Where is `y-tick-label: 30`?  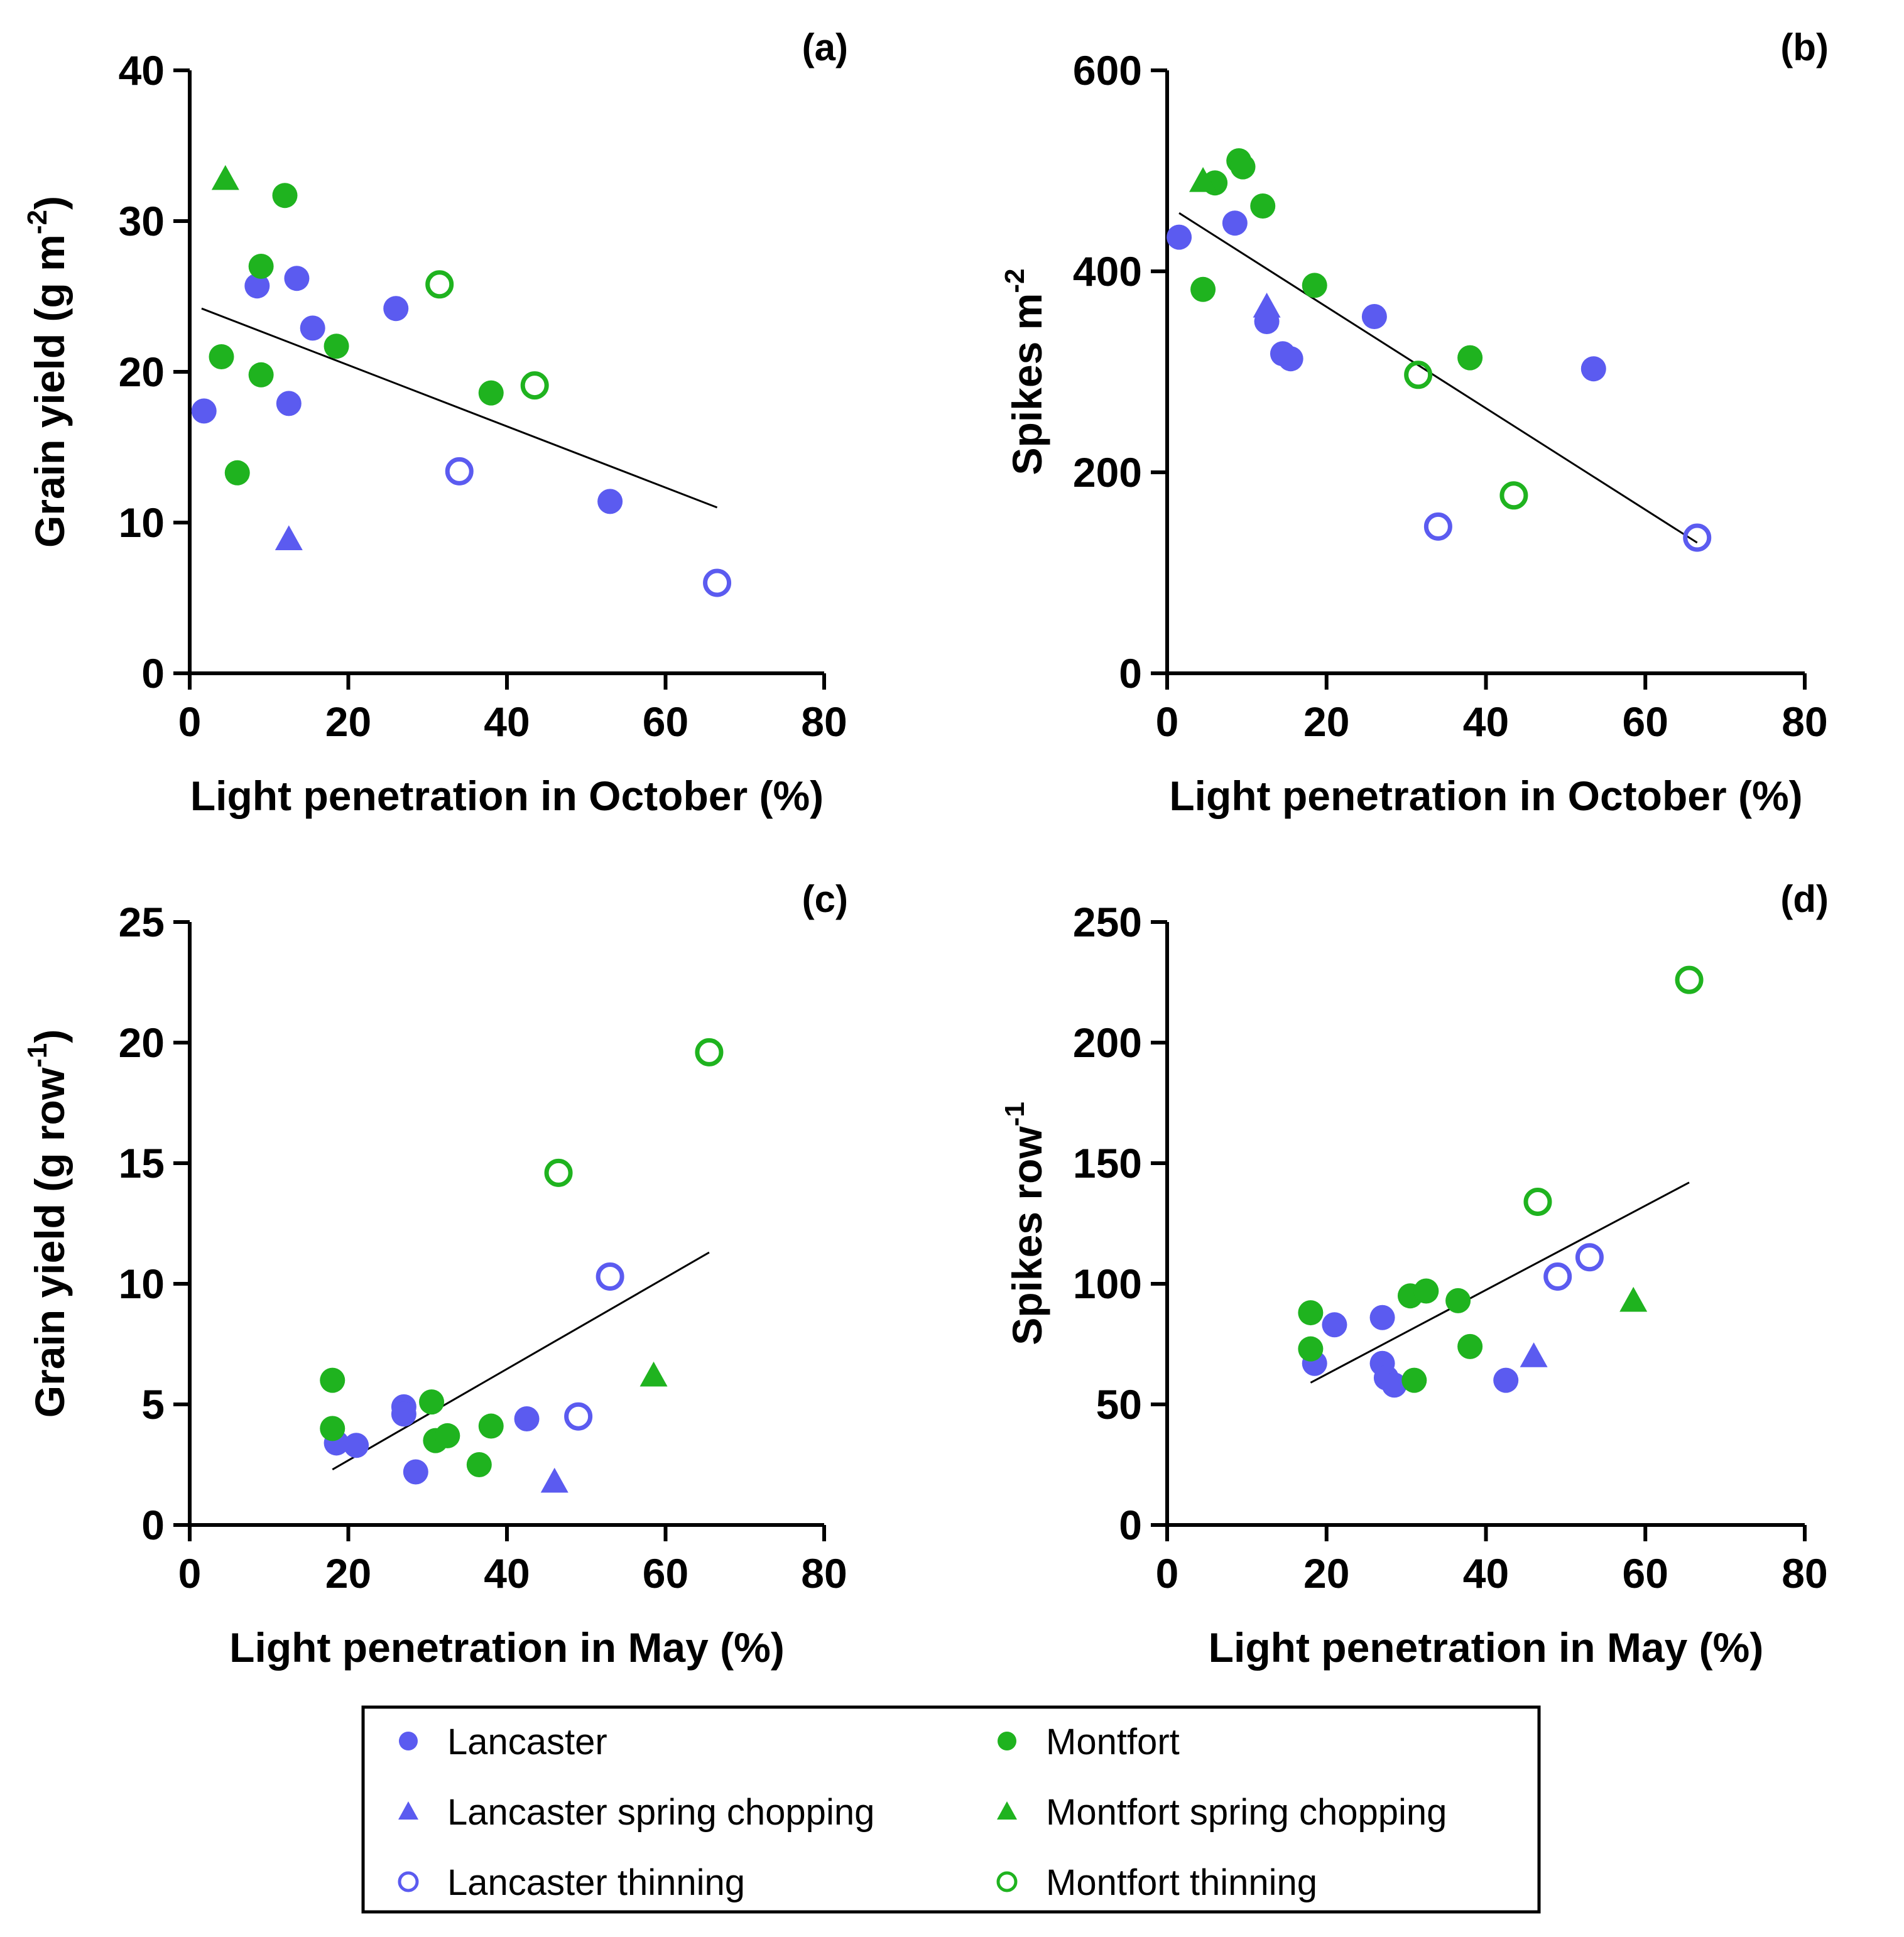
y-tick-label: 30 is located at coordinates (142, 221).